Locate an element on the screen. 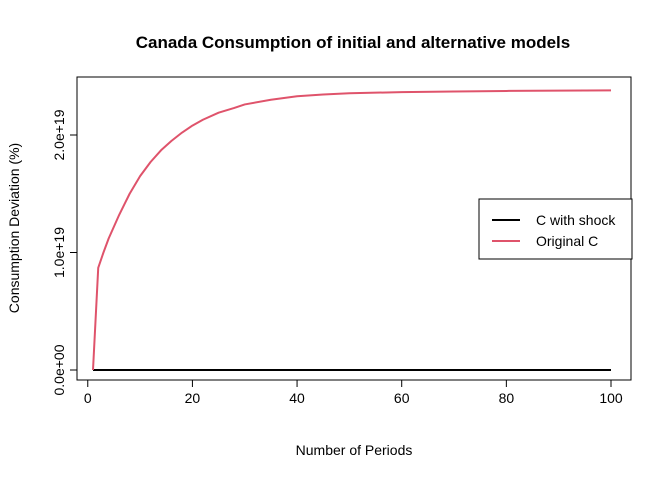 Image resolution: width=672 pixels, height=480 pixels. x-tick-label: 20 is located at coordinates (193, 398).